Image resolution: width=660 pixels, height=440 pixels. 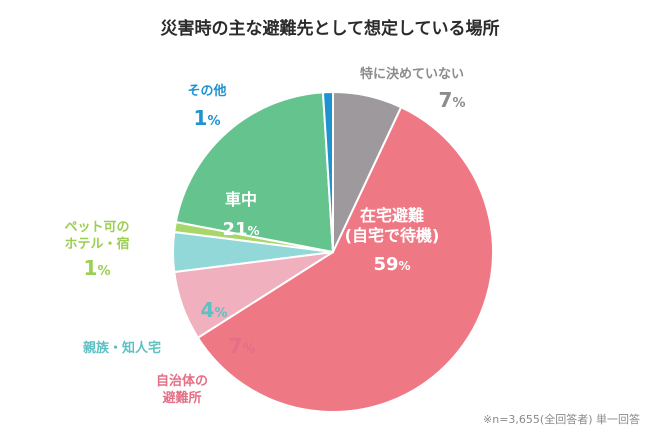 What do you see at coordinates (392, 215) in the screenshot?
I see `label-home-evacuation-line-1: 在宅避難` at bounding box center [392, 215].